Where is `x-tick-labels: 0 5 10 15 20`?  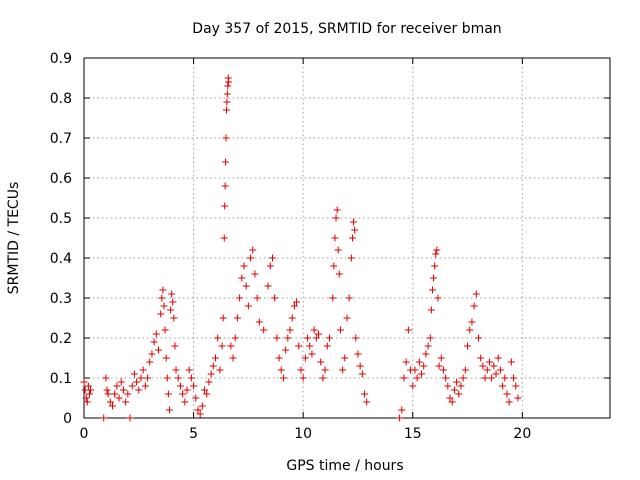 x-tick-labels: 0 5 10 15 20 is located at coordinates (306, 434).